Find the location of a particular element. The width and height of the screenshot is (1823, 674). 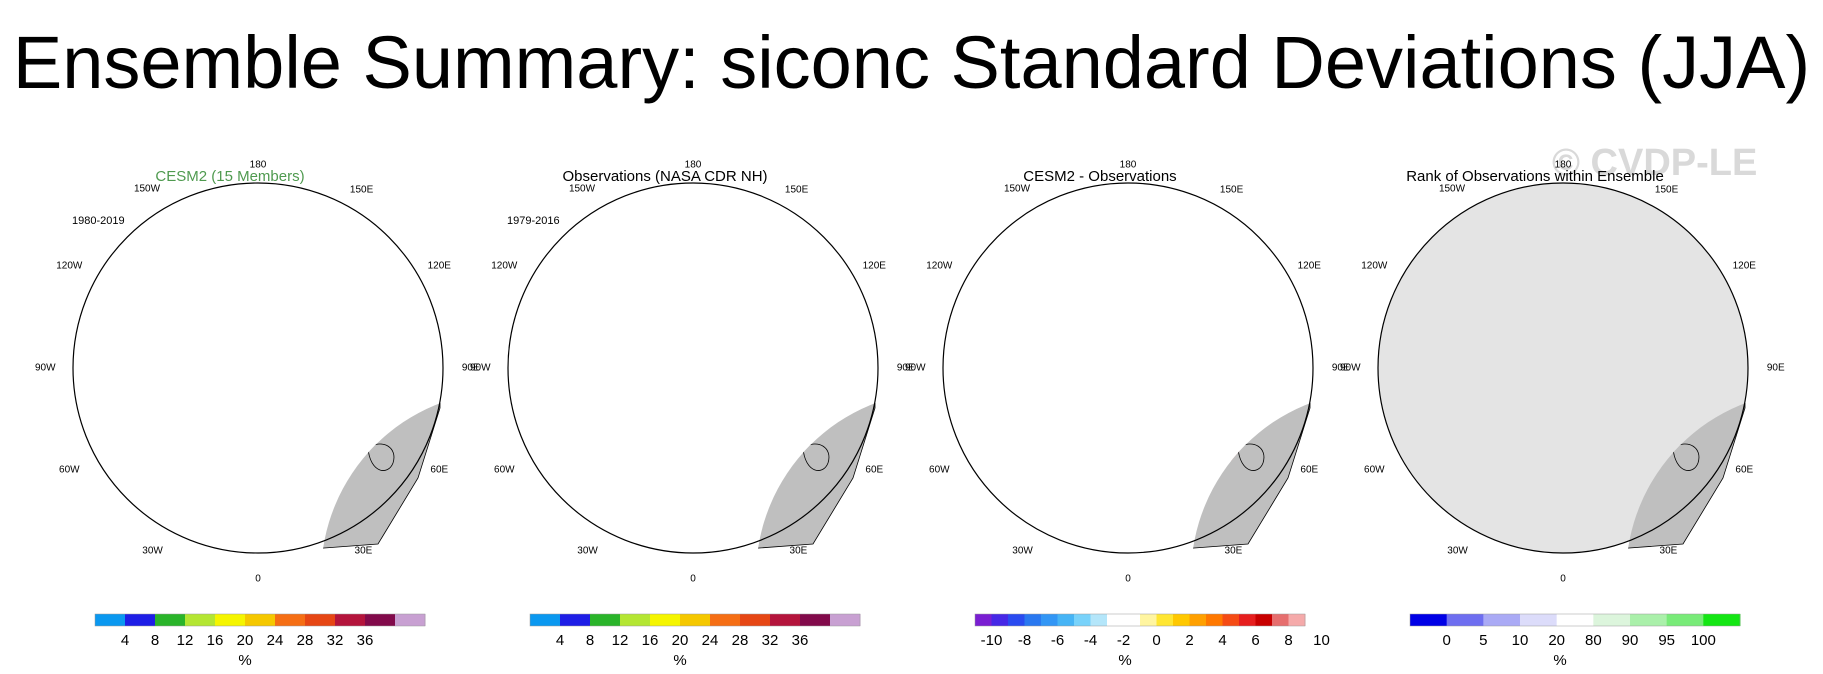

longitude-label: 90W is located at coordinates (1350, 368).